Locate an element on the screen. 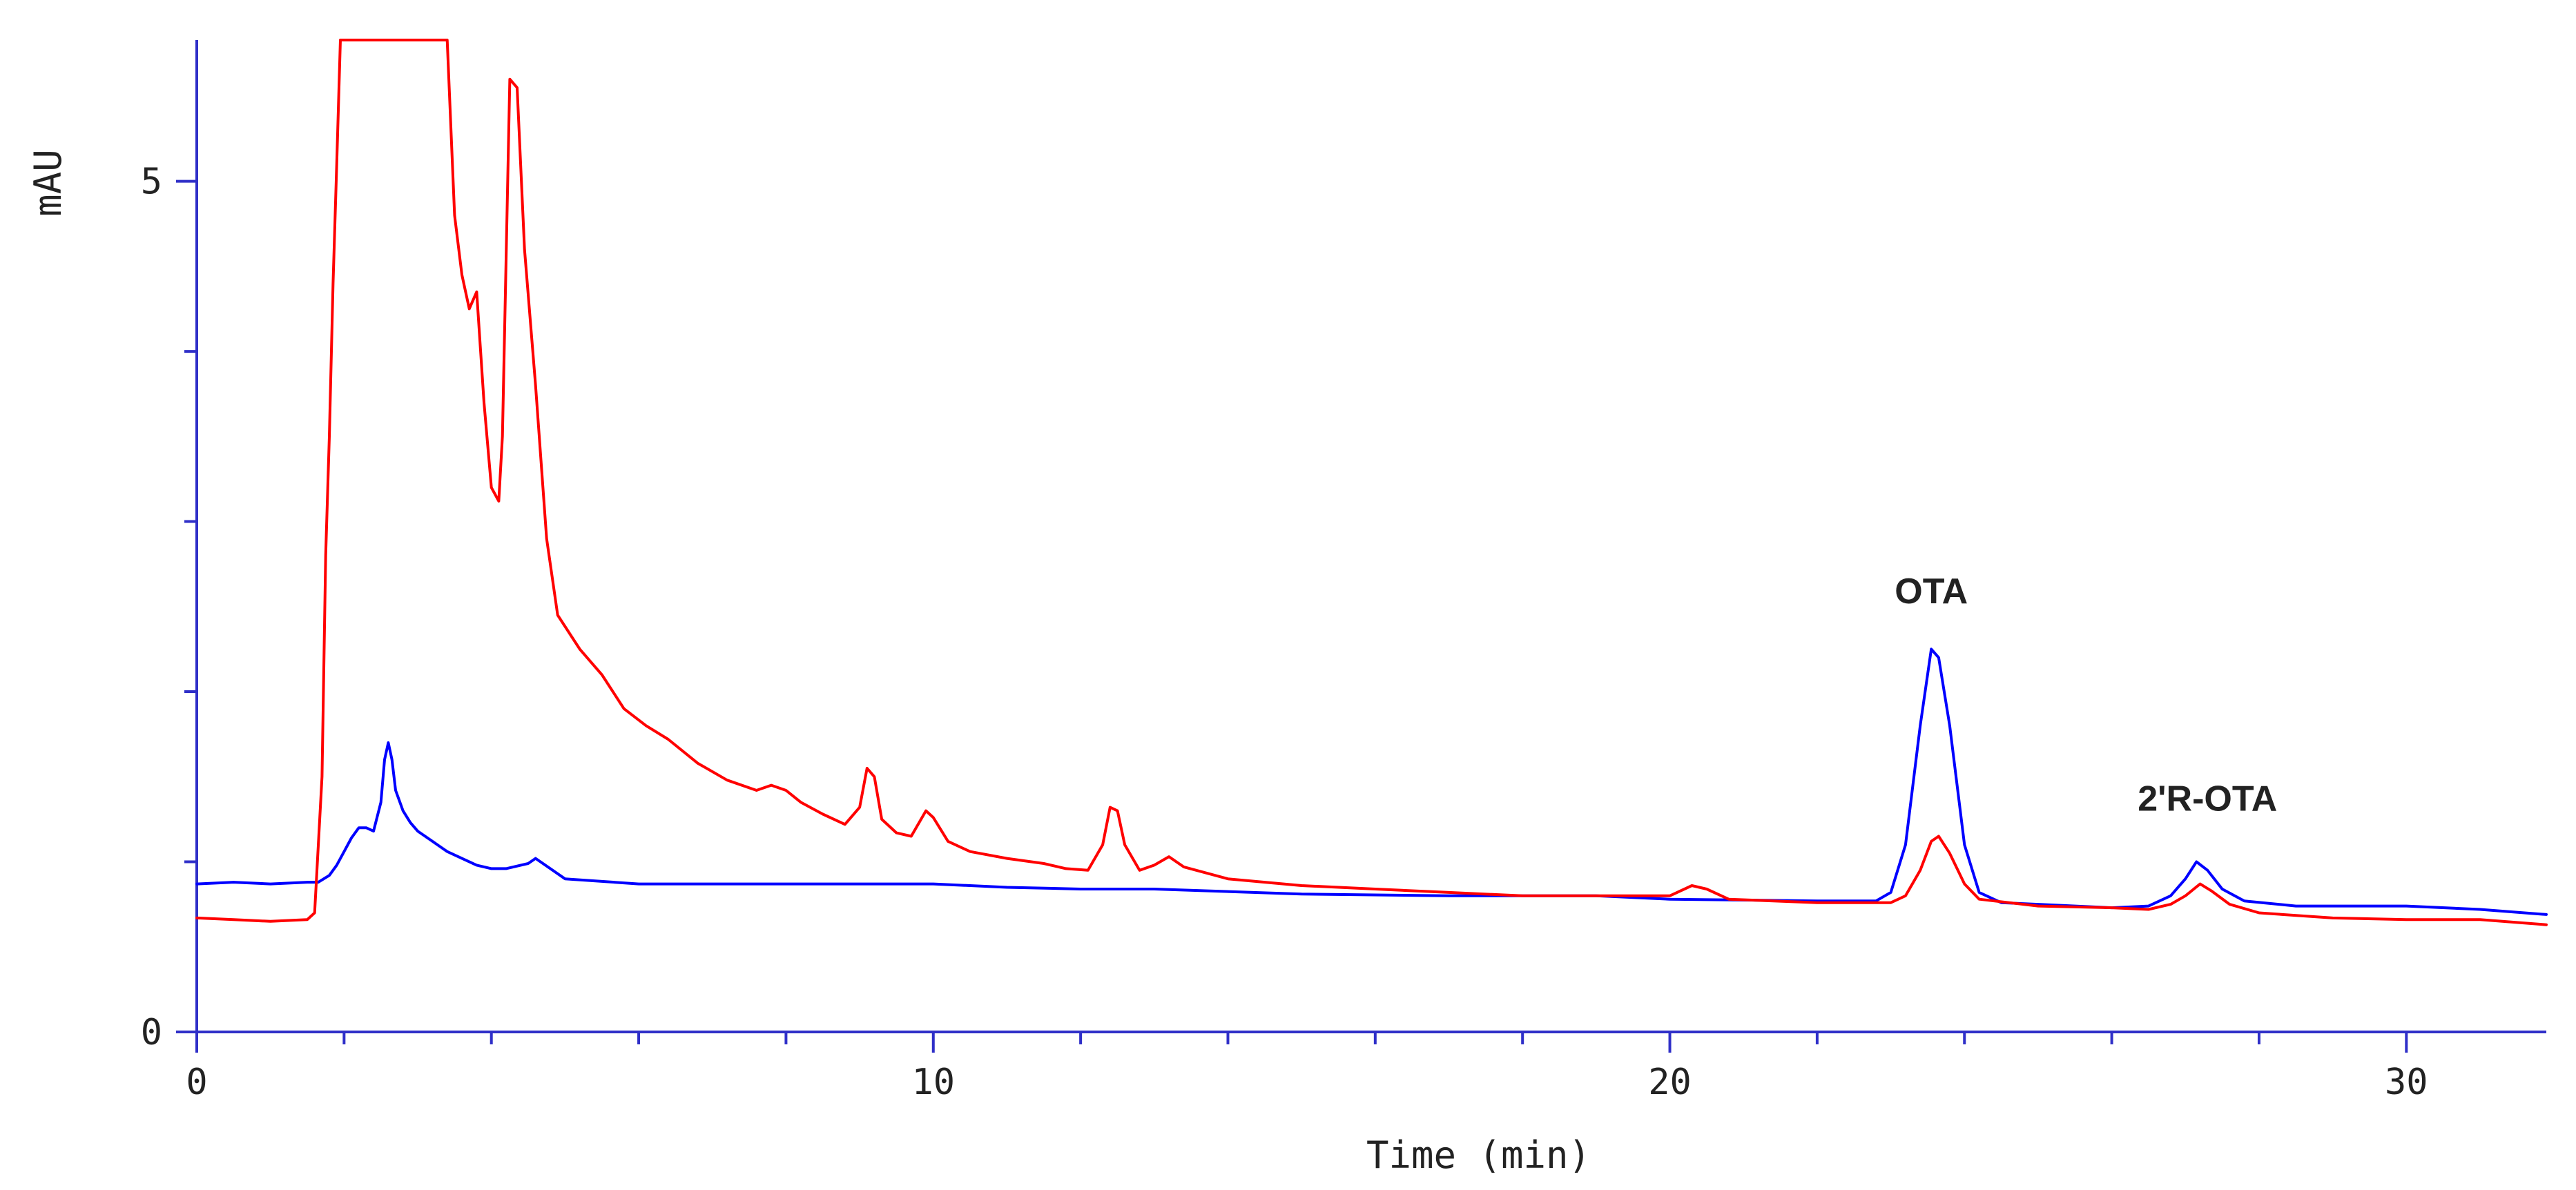 The height and width of the screenshot is (1190, 2576). x-axis-ticks is located at coordinates (1301, 1042).